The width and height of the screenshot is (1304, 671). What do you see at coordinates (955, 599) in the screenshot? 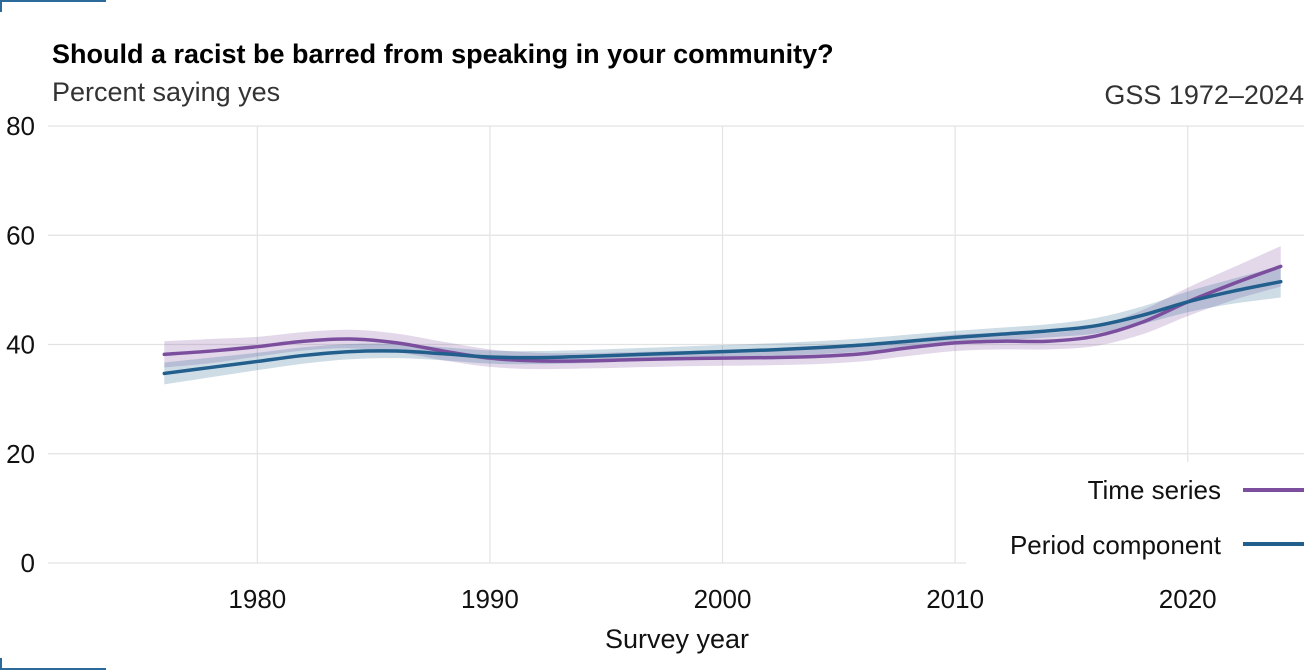
I see `x-tick-label: 2010` at bounding box center [955, 599].